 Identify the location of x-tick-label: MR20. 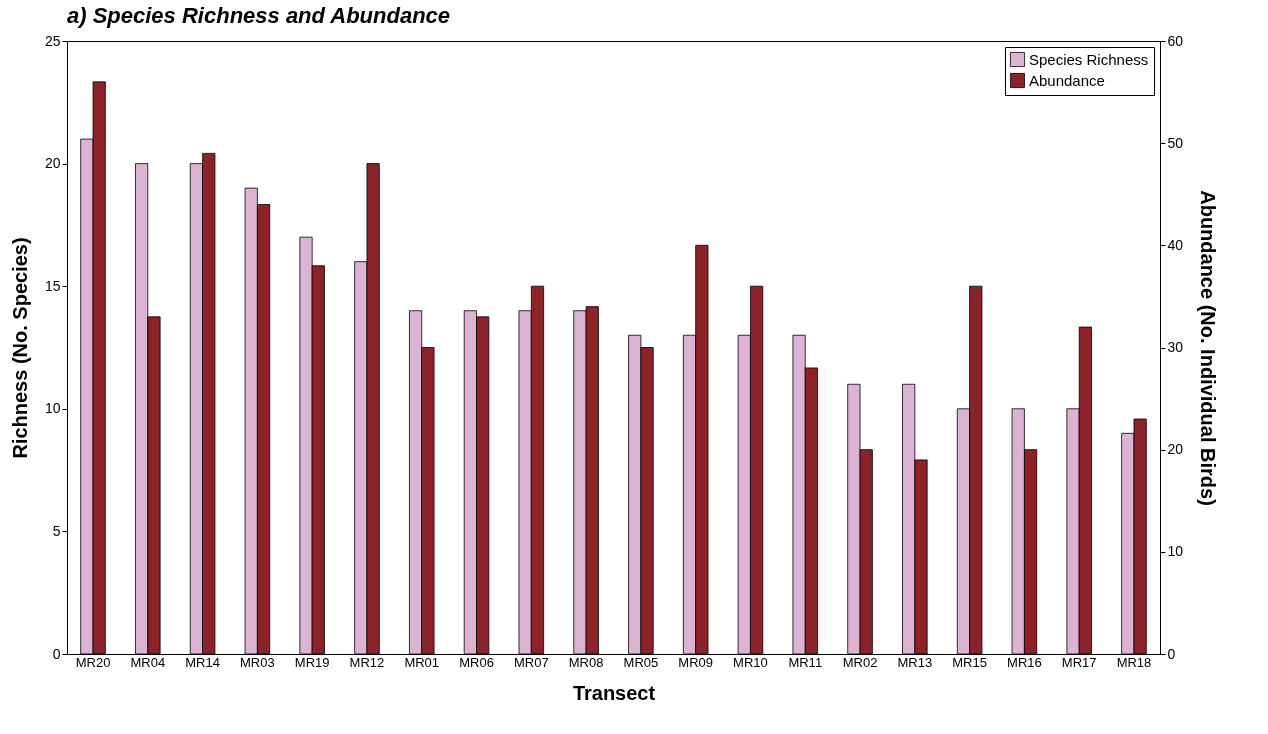
(93, 662).